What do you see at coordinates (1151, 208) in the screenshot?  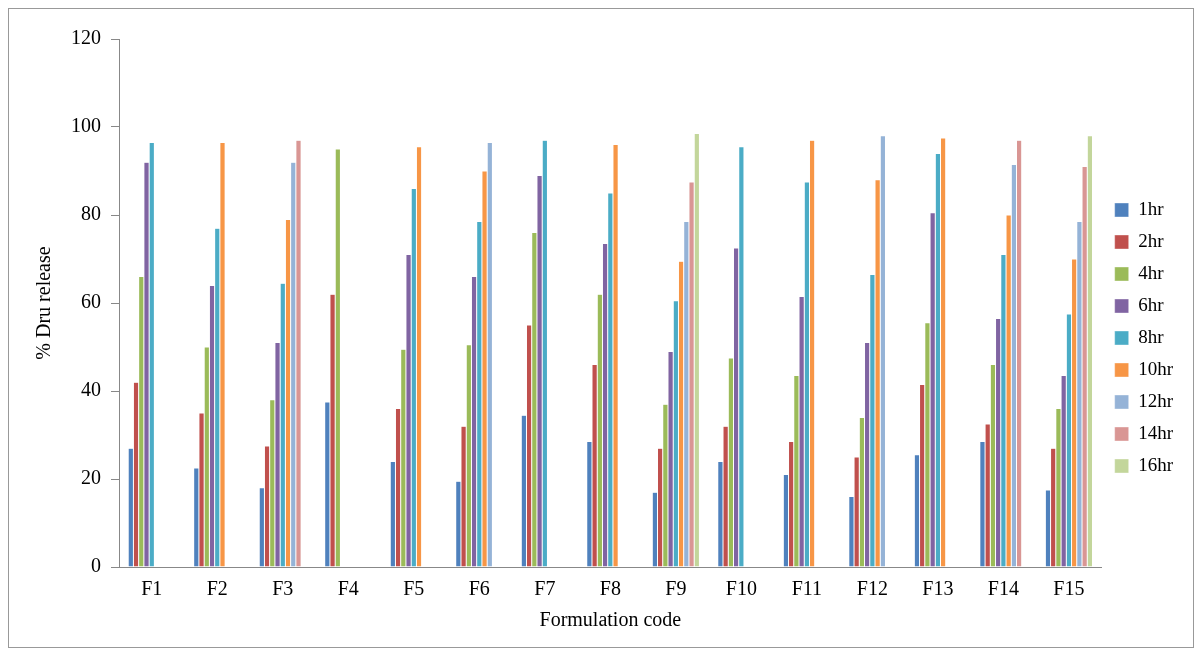 I see `legend-label: 1hr` at bounding box center [1151, 208].